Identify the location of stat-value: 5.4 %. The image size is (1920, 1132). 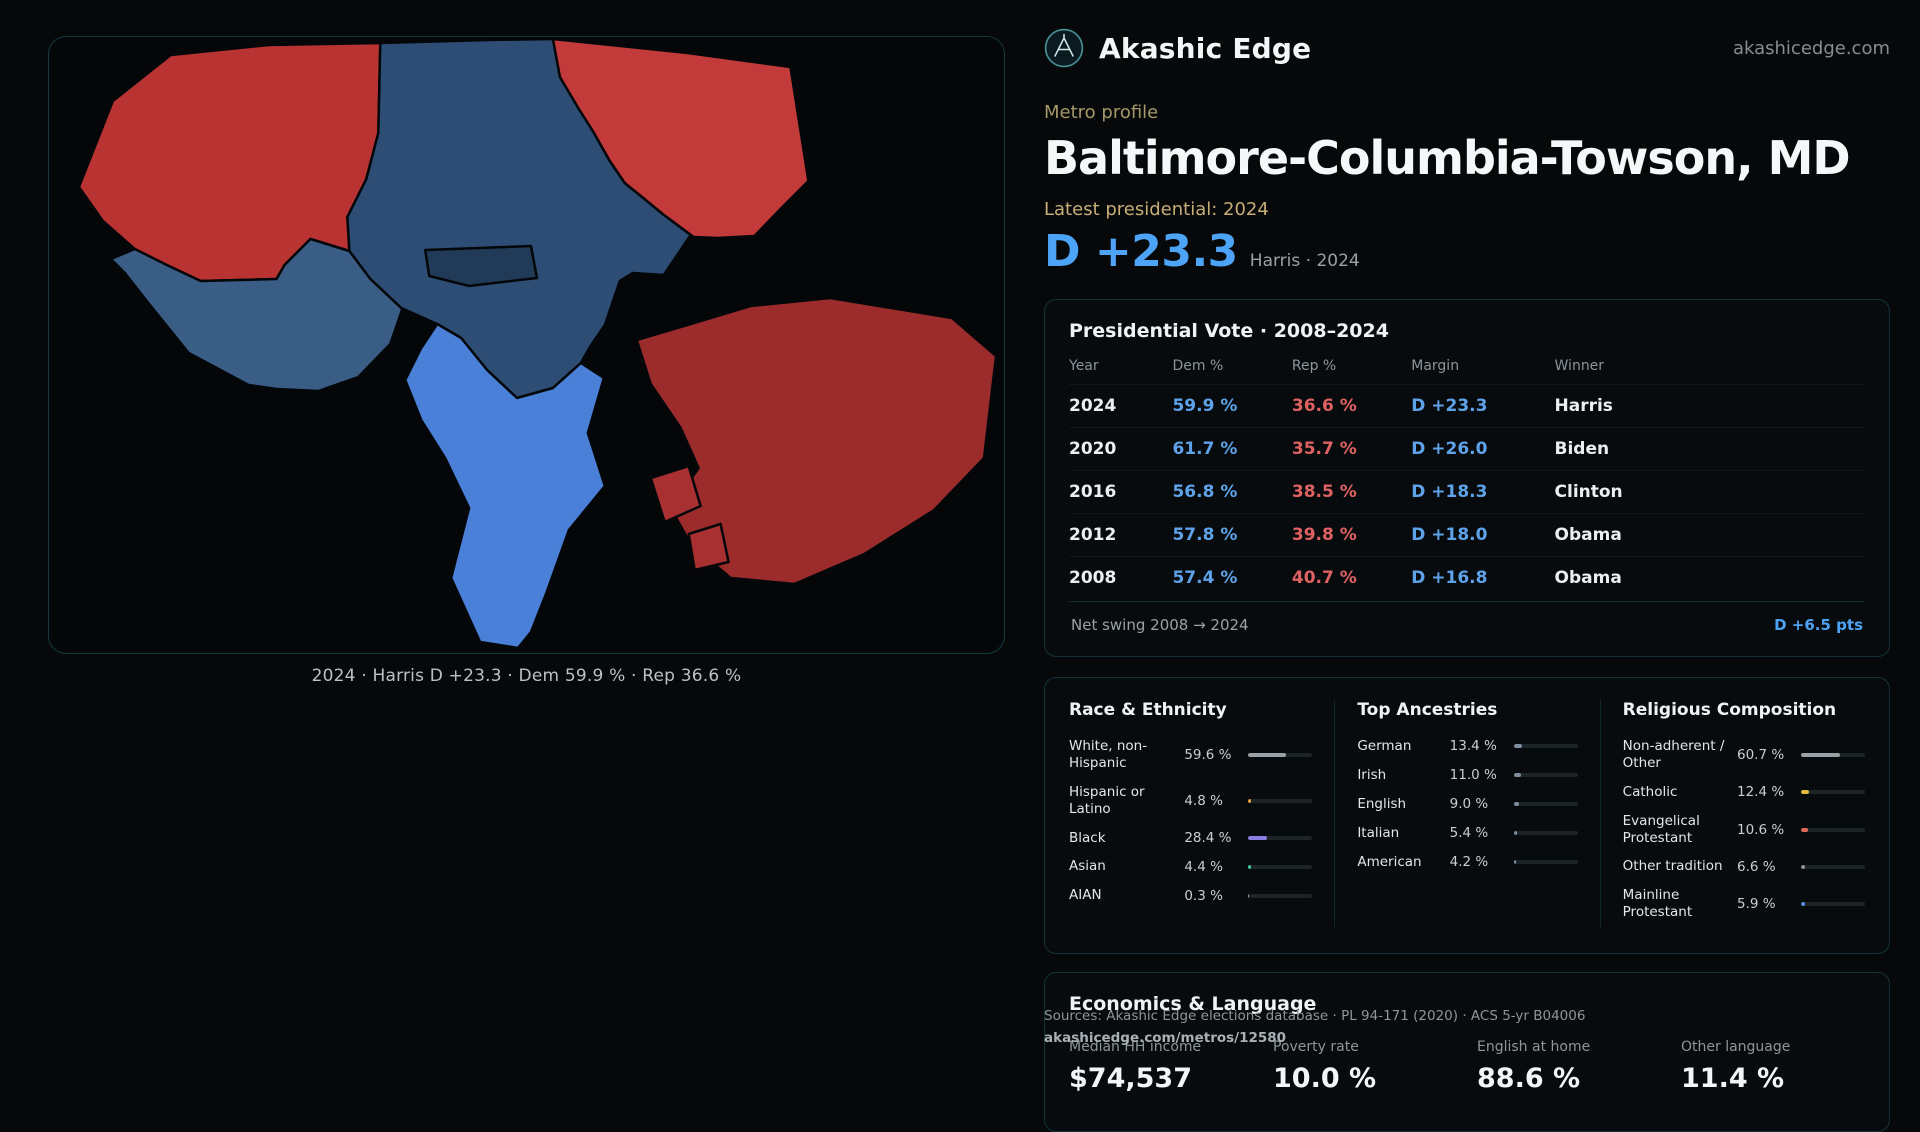
(1477, 833).